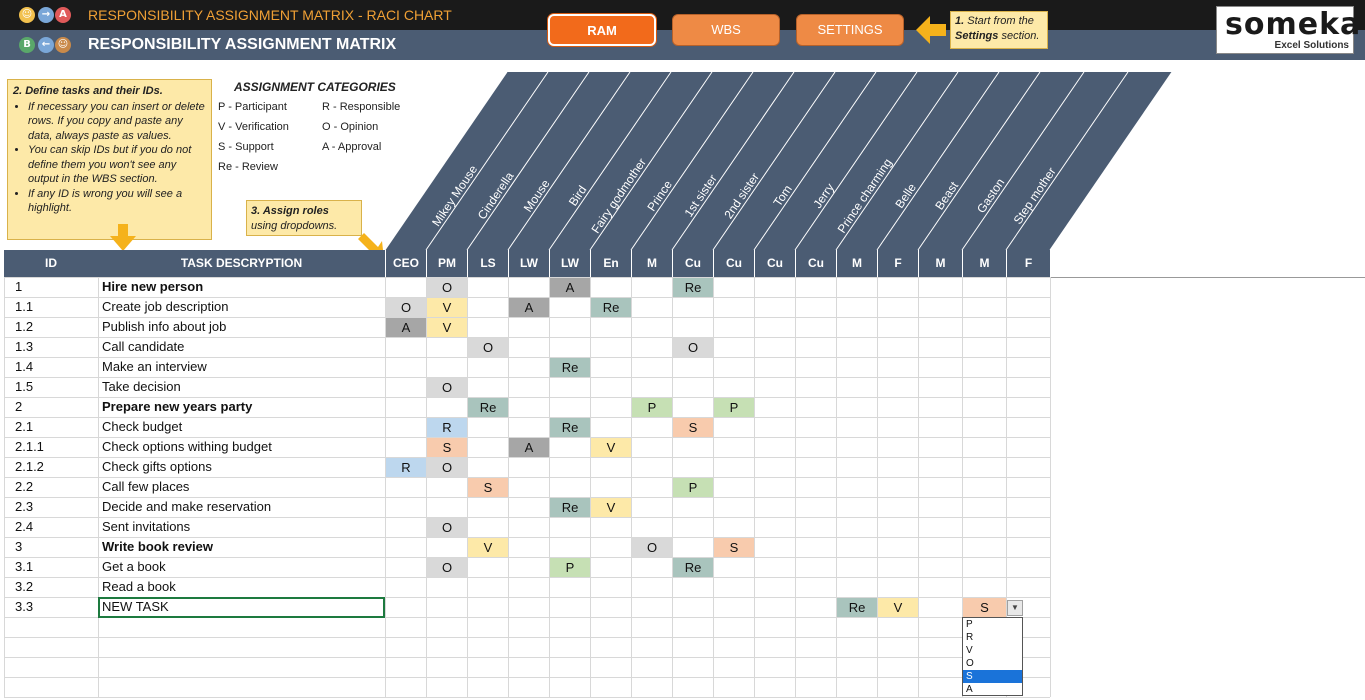  I want to click on task-description: Call few places, so click(146, 486).